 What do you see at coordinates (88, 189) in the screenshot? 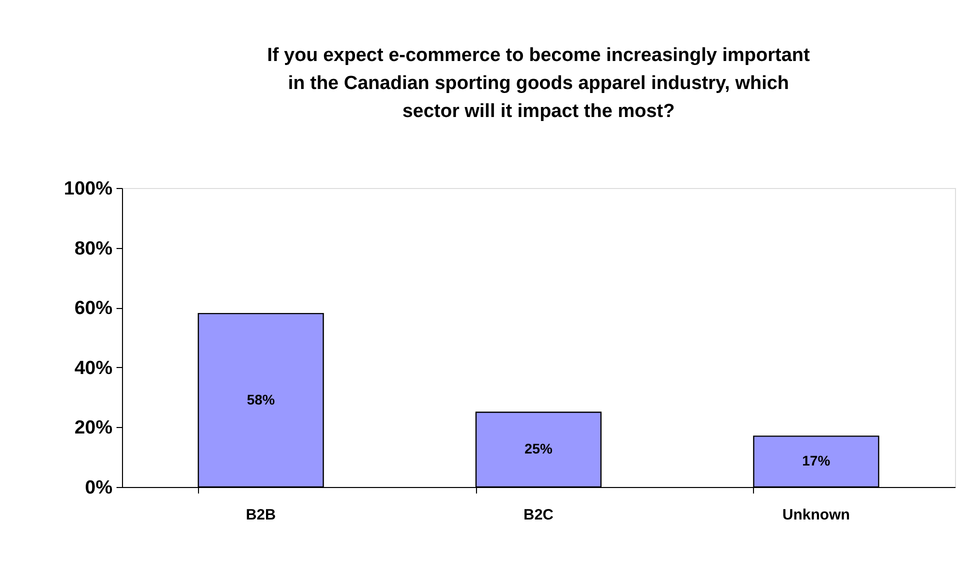
I see `y-tick-label: 100%` at bounding box center [88, 189].